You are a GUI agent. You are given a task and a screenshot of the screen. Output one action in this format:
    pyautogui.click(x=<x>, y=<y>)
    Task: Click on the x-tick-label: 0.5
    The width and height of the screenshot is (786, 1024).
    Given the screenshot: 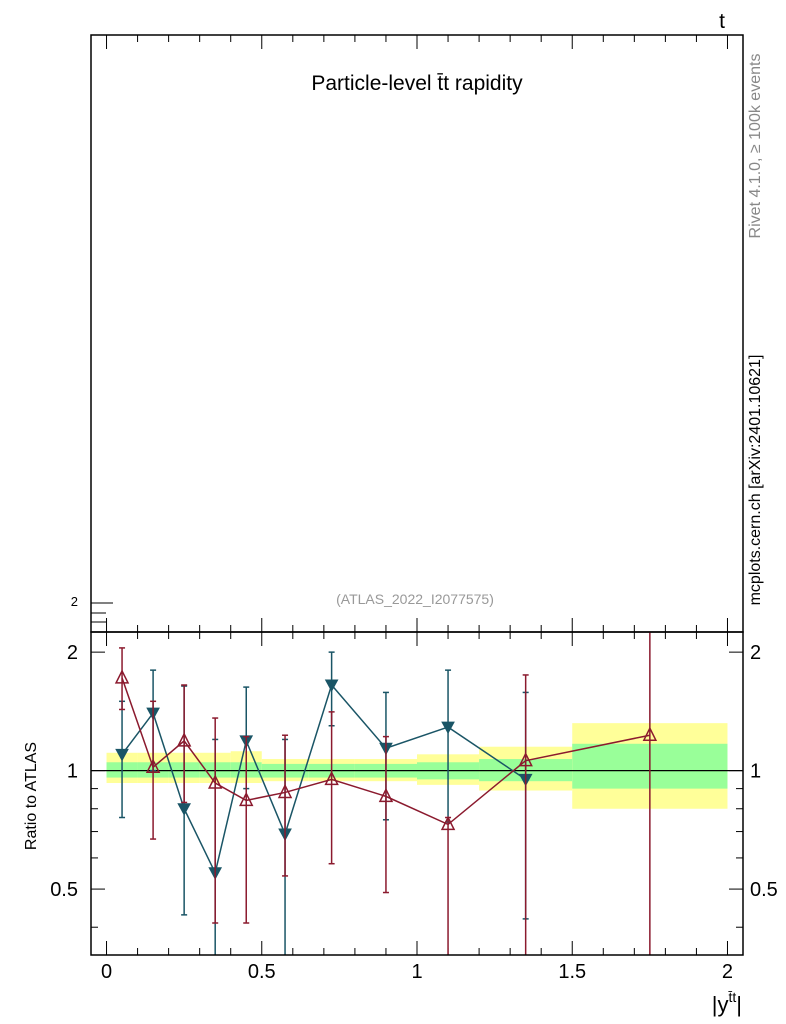 What is the action you would take?
    pyautogui.click(x=262, y=972)
    